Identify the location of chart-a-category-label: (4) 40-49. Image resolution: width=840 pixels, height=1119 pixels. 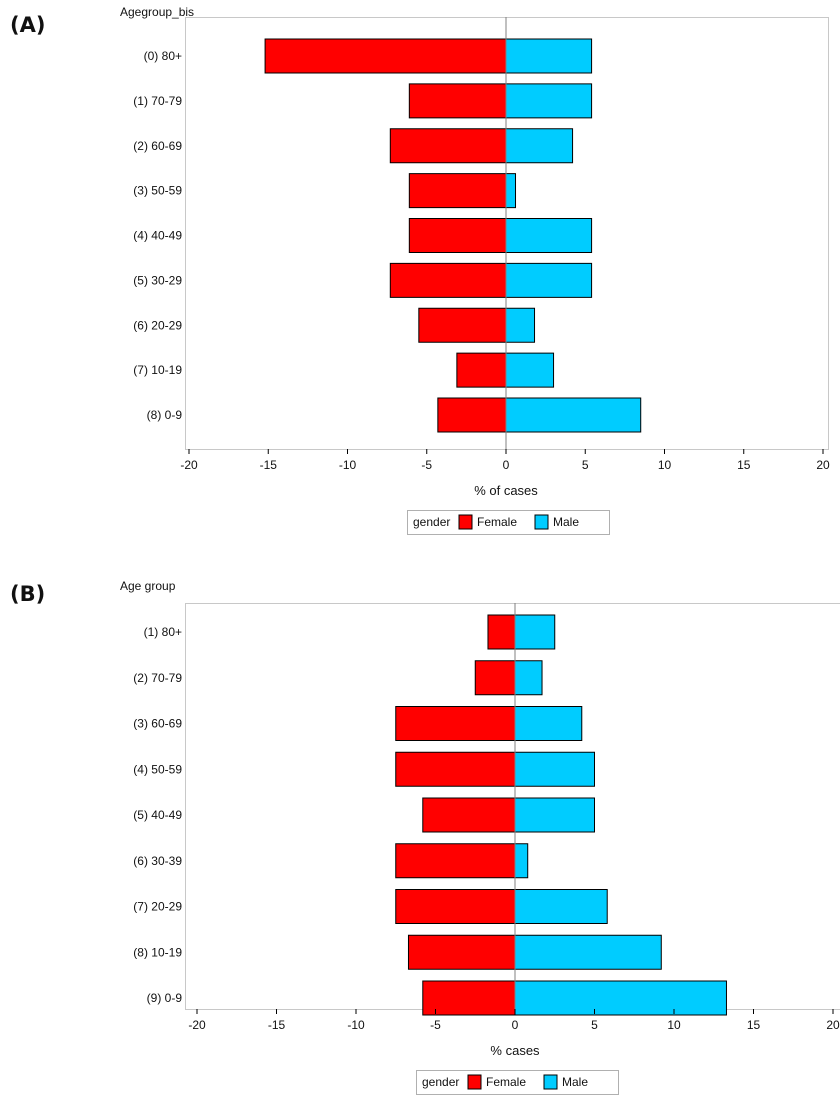
(157, 236).